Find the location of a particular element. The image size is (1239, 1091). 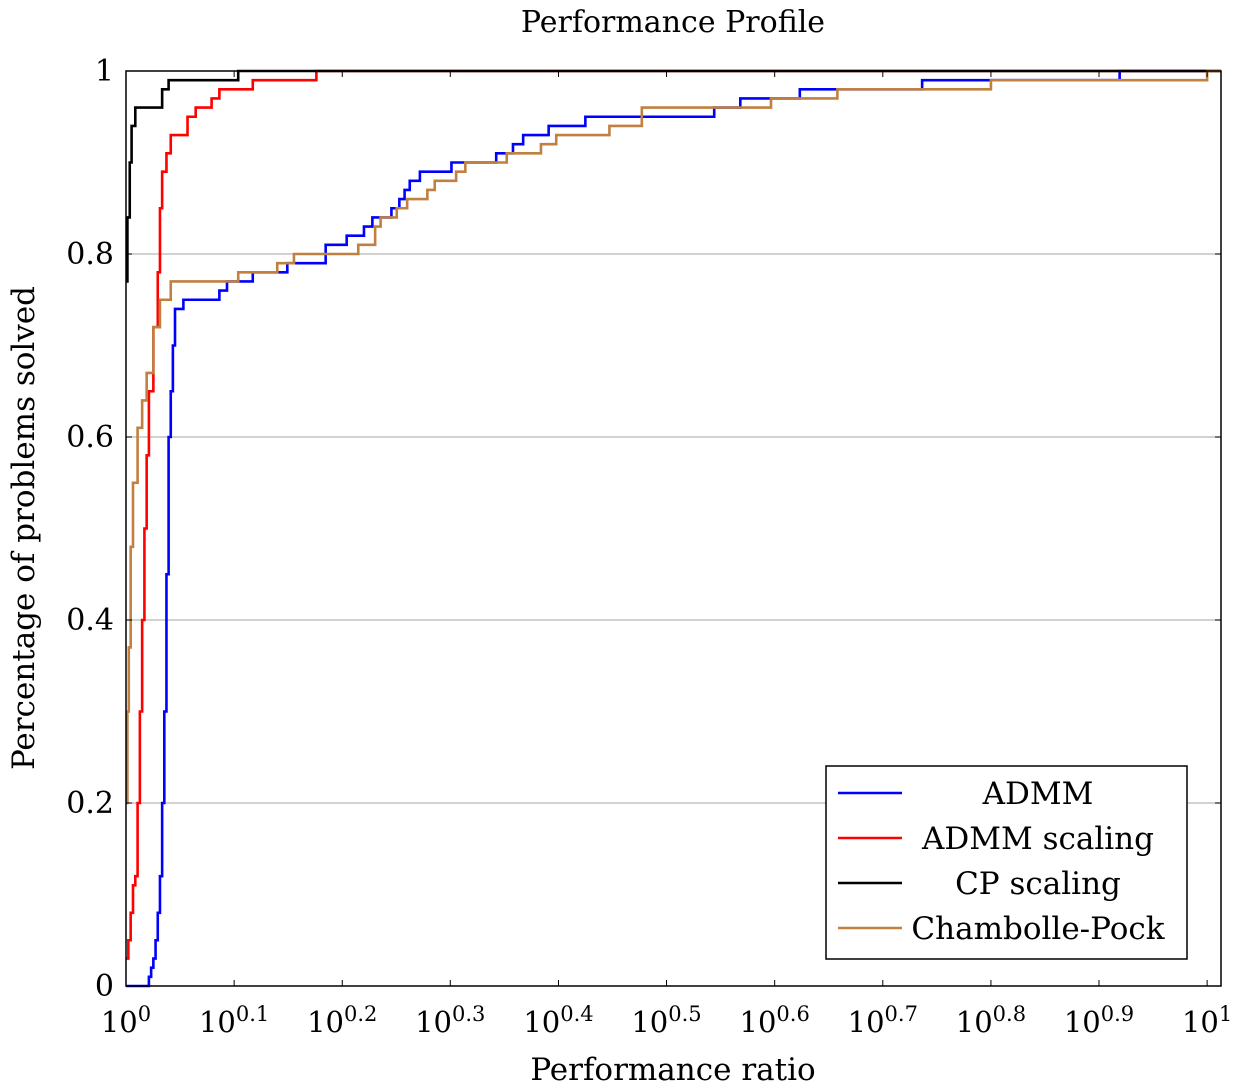

legend-label: ADMM is located at coordinates (1038, 794).